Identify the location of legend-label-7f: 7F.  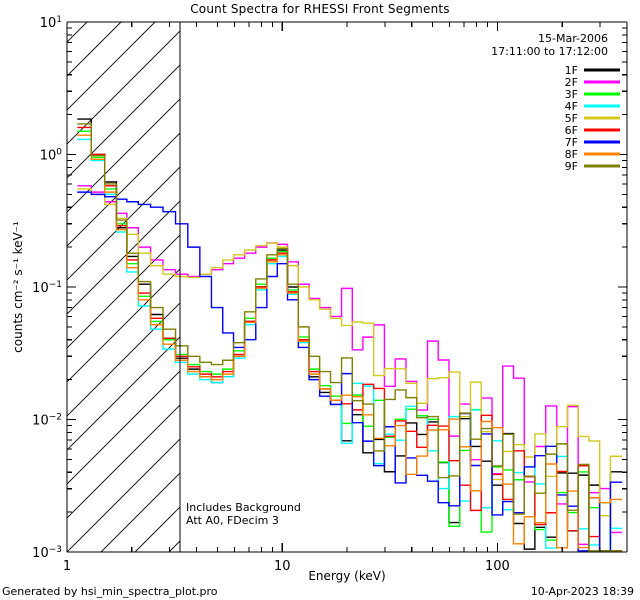
(571, 142).